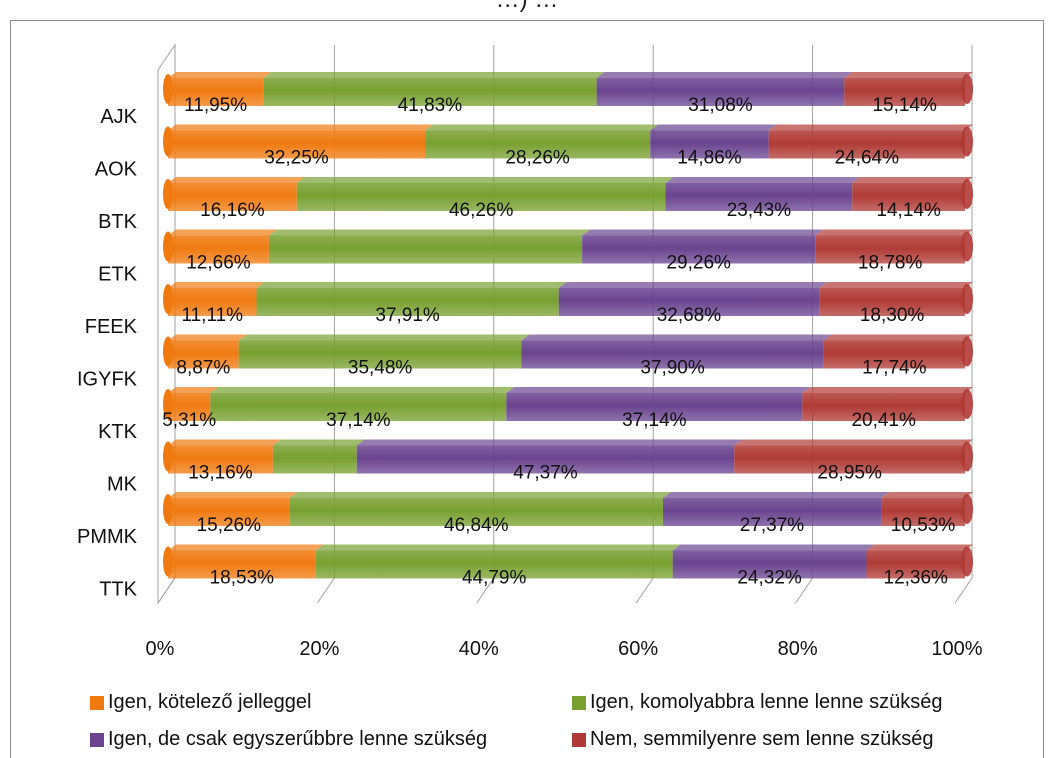 Image resolution: width=1054 pixels, height=758 pixels. Describe the element at coordinates (762, 739) in the screenshot. I see `legend-label: Nem, semmilyenre sem lenne szükség` at that location.